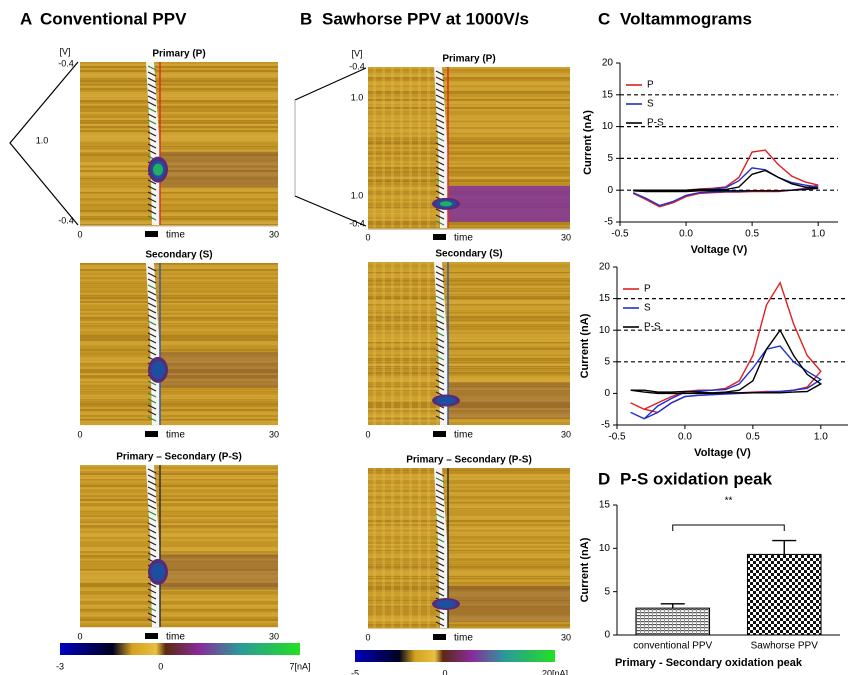 The width and height of the screenshot is (853, 675). Describe the element at coordinates (650, 85) in the screenshot. I see `legend-label: P` at that location.